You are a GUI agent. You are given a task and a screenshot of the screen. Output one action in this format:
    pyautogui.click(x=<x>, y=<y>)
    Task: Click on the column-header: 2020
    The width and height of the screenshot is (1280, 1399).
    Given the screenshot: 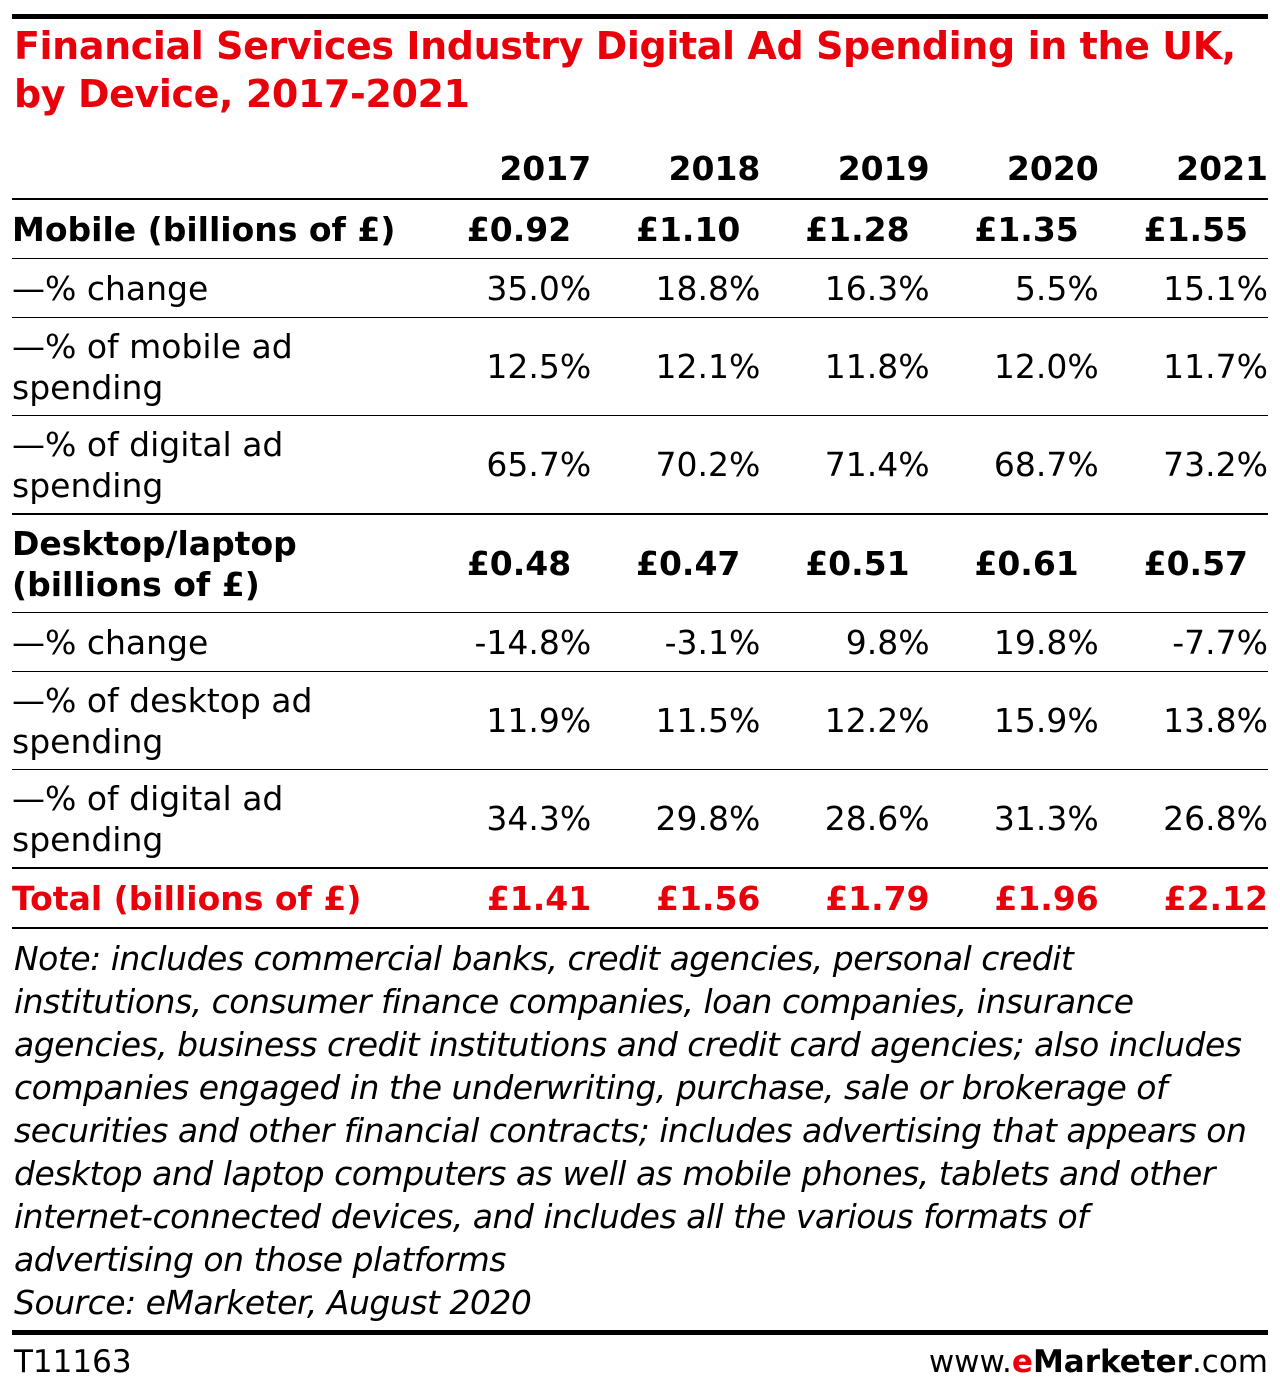 What is the action you would take?
    pyautogui.click(x=1014, y=169)
    